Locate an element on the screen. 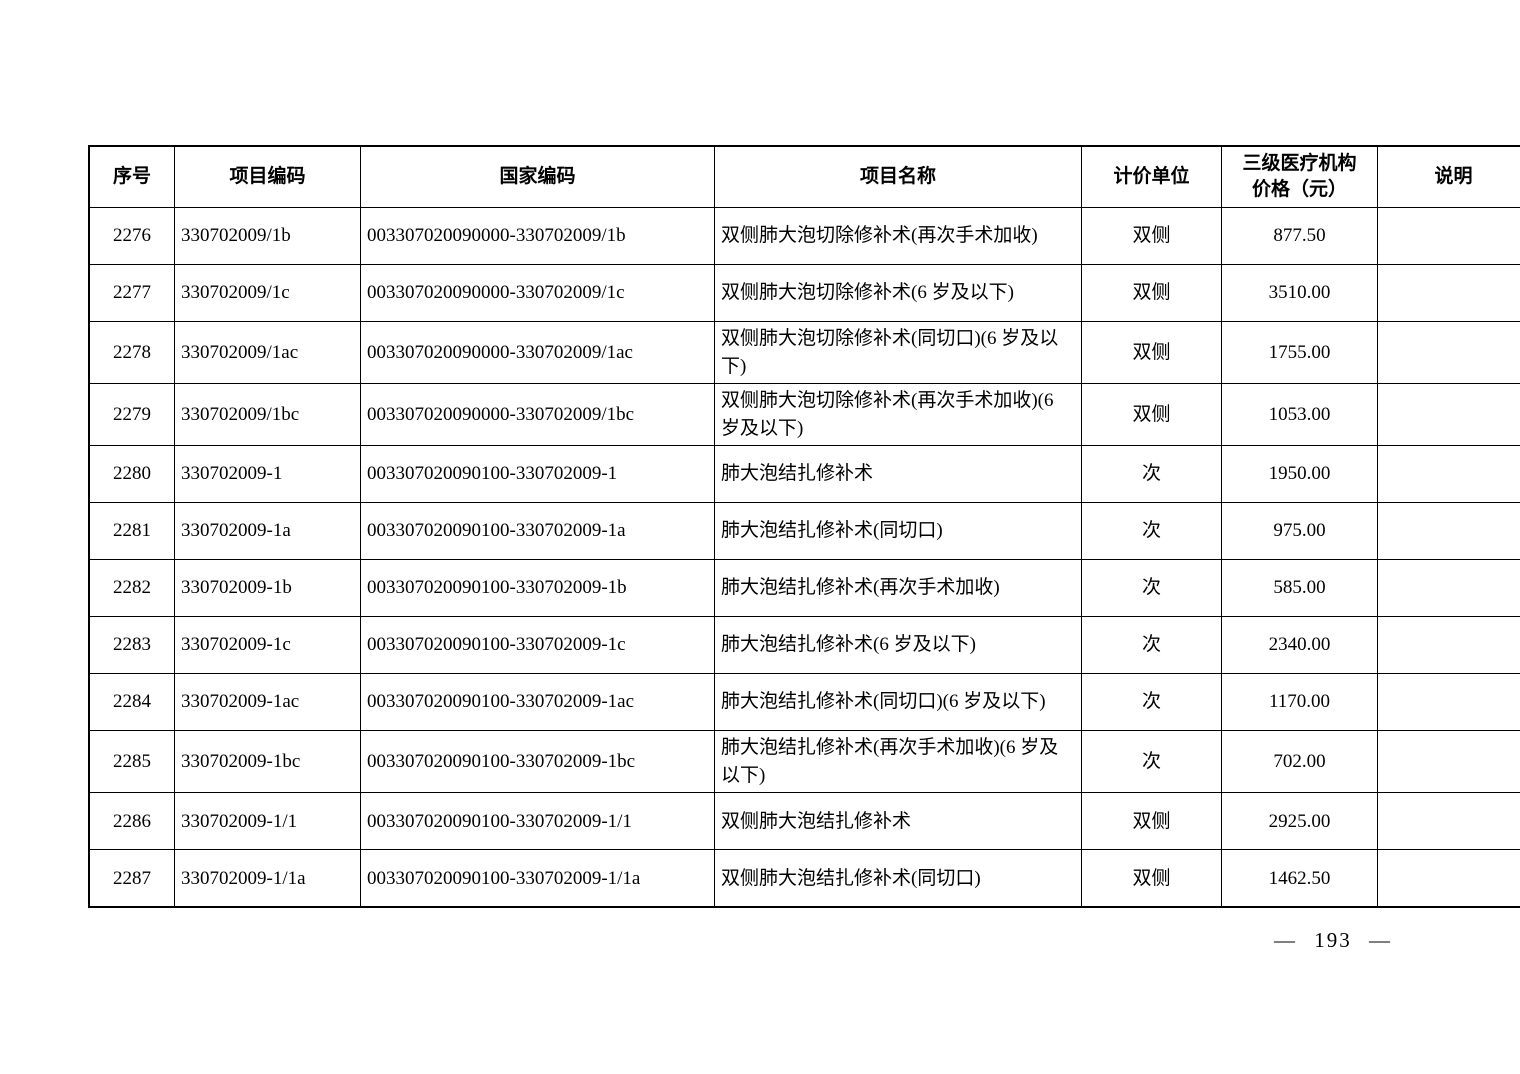  cell-seq: 2276 is located at coordinates (131, 236).